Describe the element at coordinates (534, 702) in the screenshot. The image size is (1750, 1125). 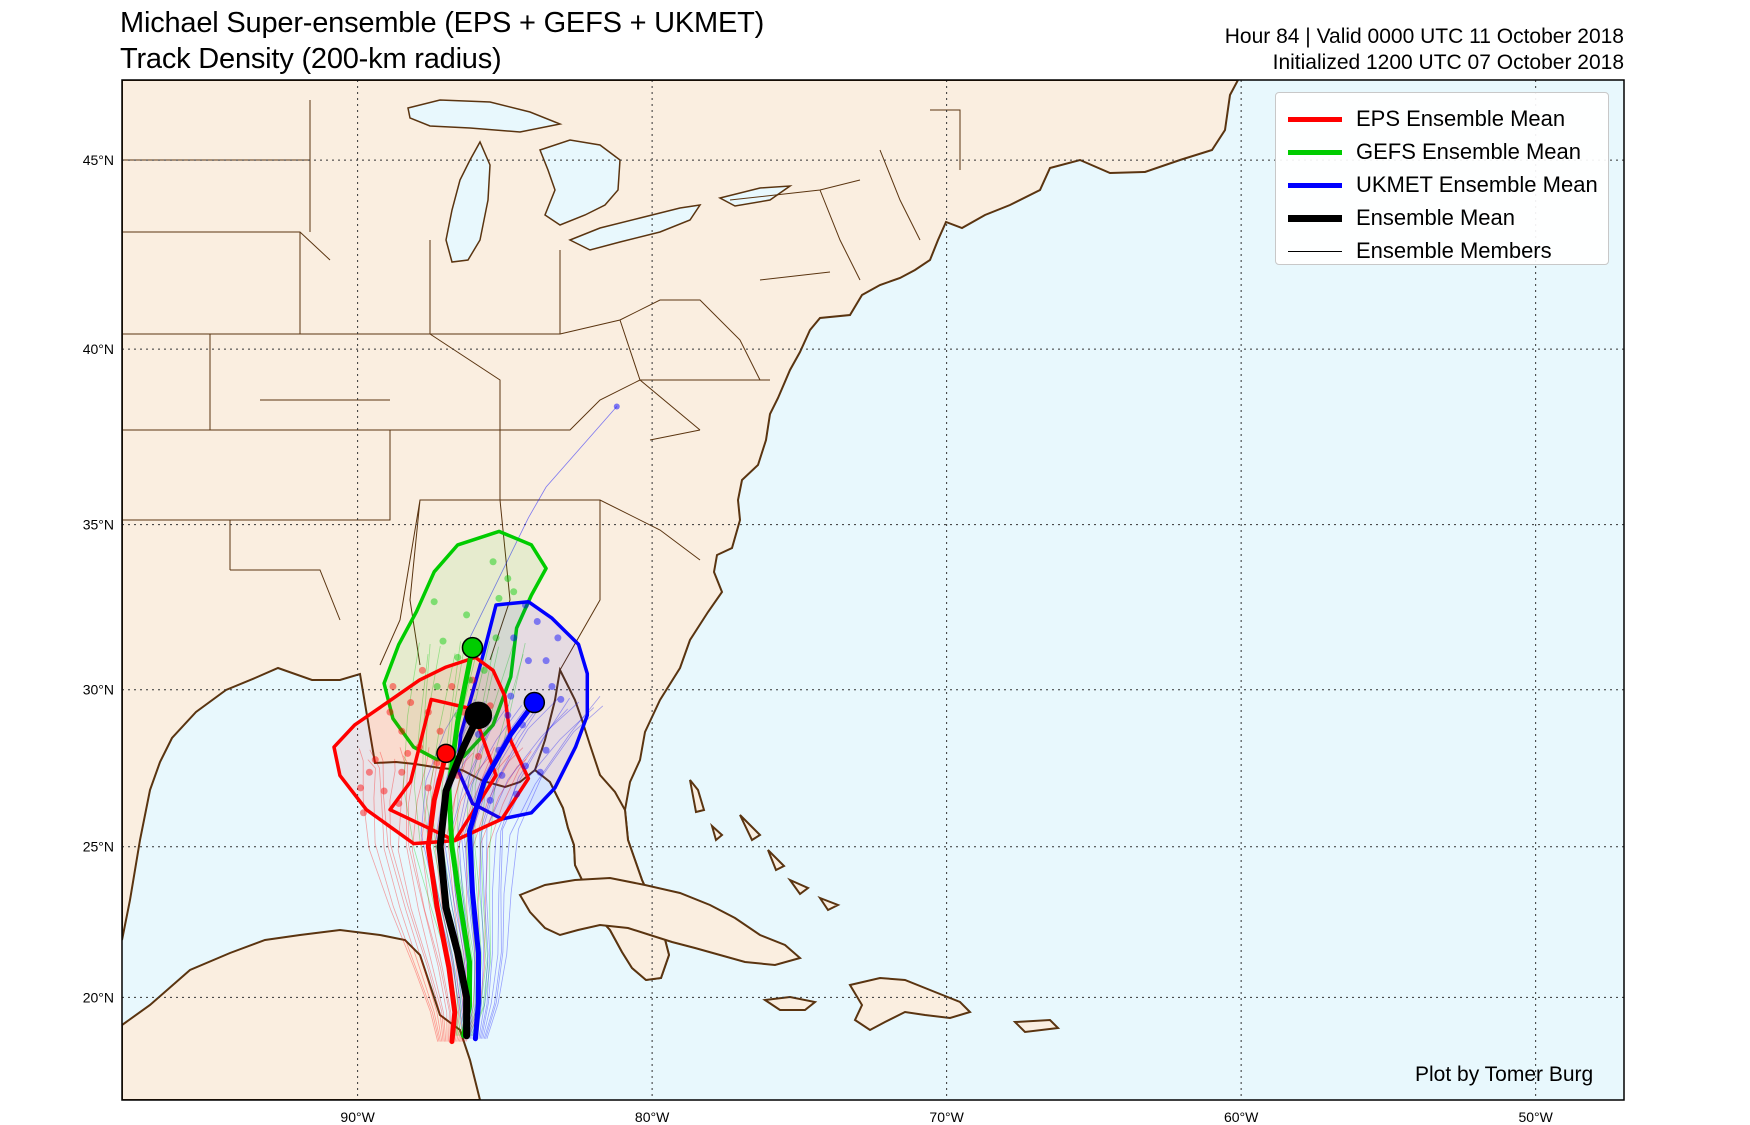
I see `ukmet-end-marker` at that location.